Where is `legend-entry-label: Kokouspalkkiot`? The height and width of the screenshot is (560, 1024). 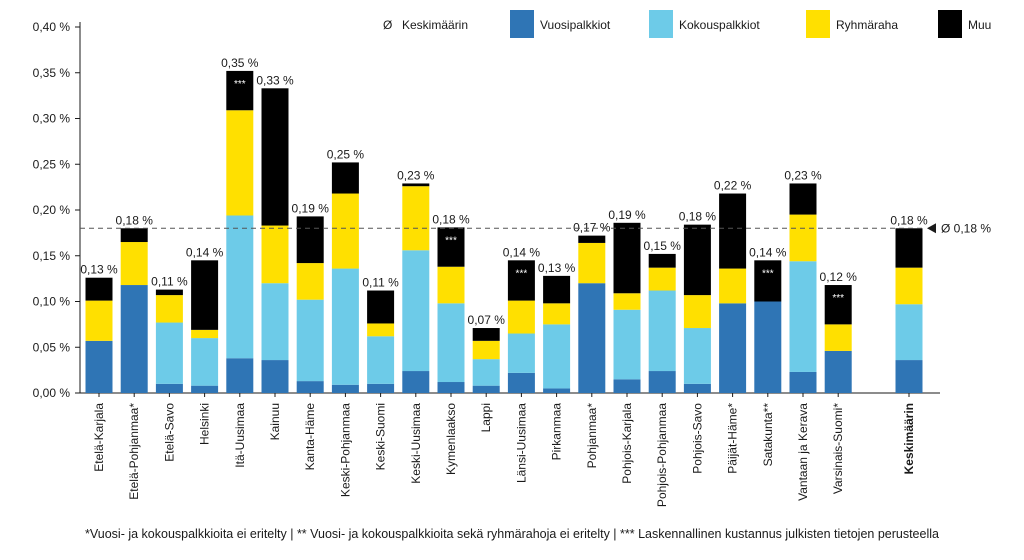
legend-entry-label: Kokouspalkkiot is located at coordinates (719, 25).